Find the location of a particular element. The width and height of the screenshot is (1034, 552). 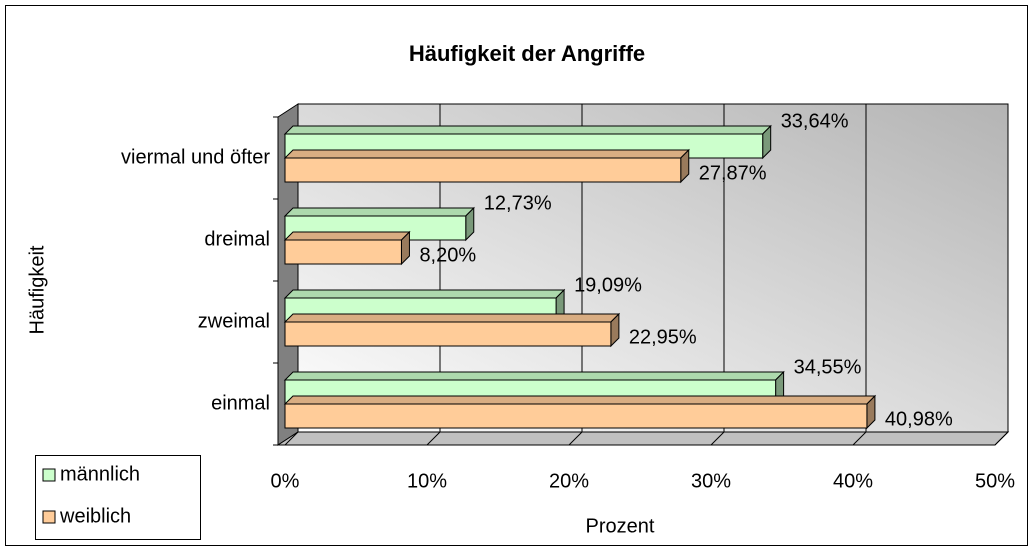

x-tick-label: 0% is located at coordinates (285, 481).